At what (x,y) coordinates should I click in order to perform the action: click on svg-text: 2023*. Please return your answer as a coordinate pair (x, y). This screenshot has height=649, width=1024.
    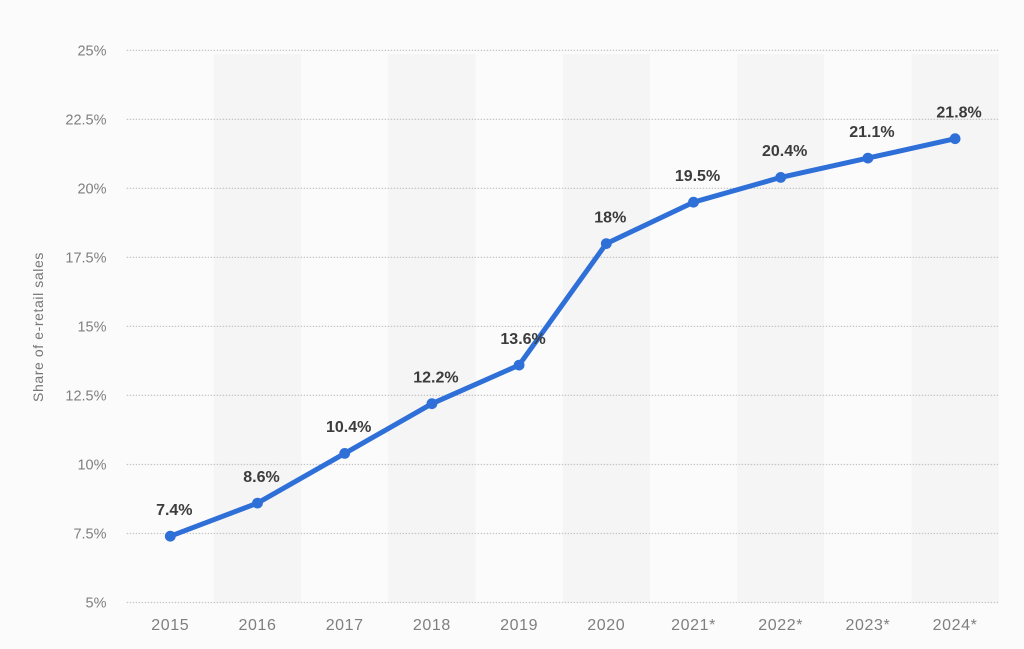
    Looking at the image, I should click on (867, 625).